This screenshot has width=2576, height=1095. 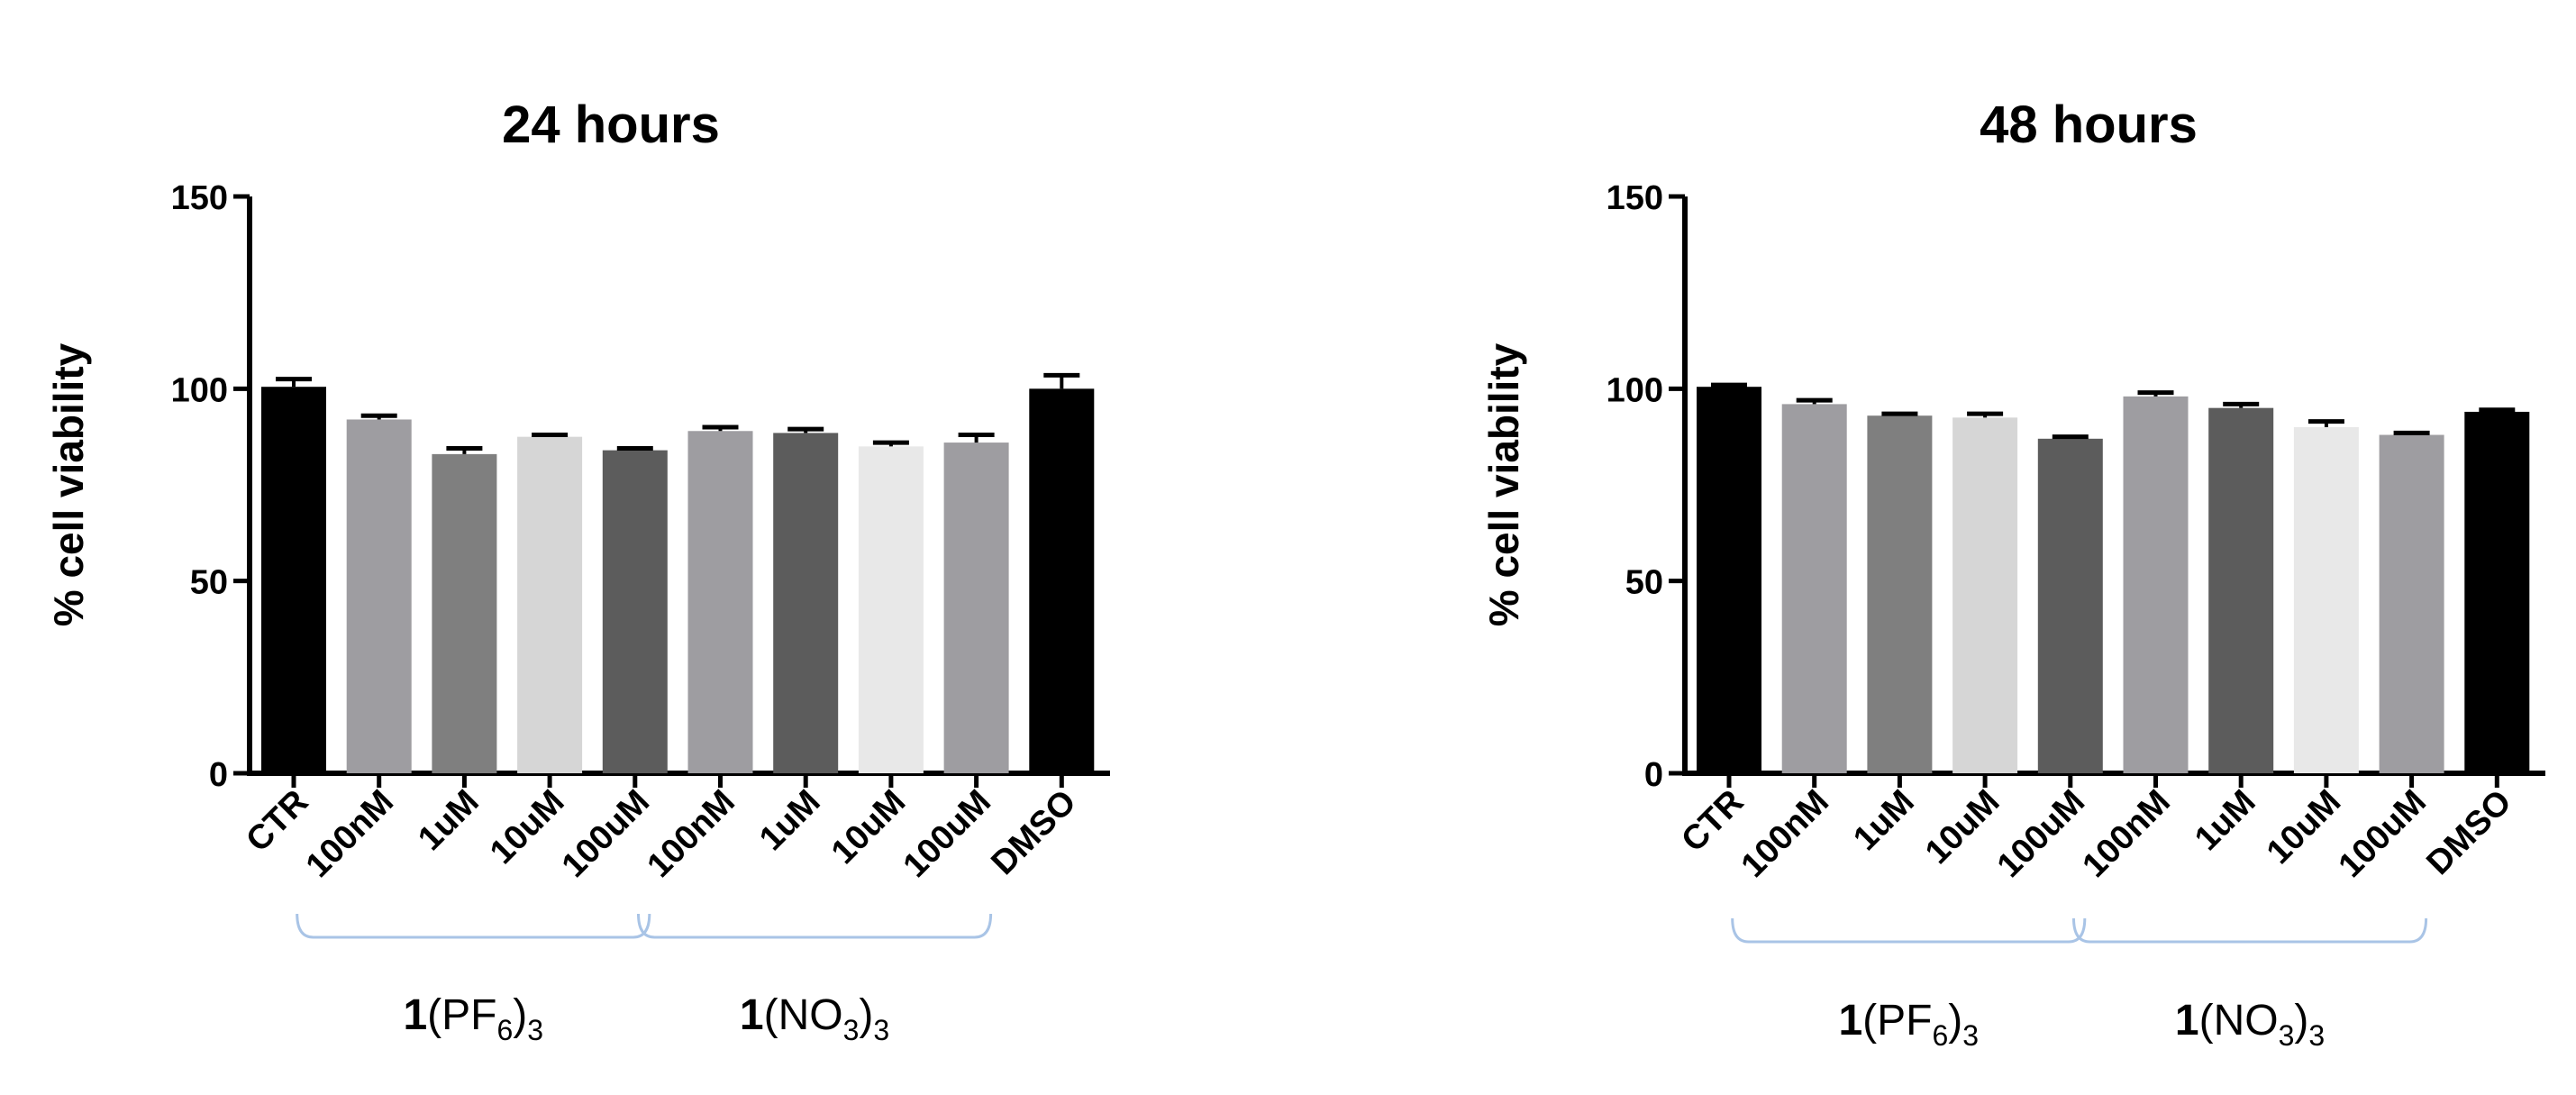 I want to click on chart-title: 48 hours, so click(x=2089, y=125).